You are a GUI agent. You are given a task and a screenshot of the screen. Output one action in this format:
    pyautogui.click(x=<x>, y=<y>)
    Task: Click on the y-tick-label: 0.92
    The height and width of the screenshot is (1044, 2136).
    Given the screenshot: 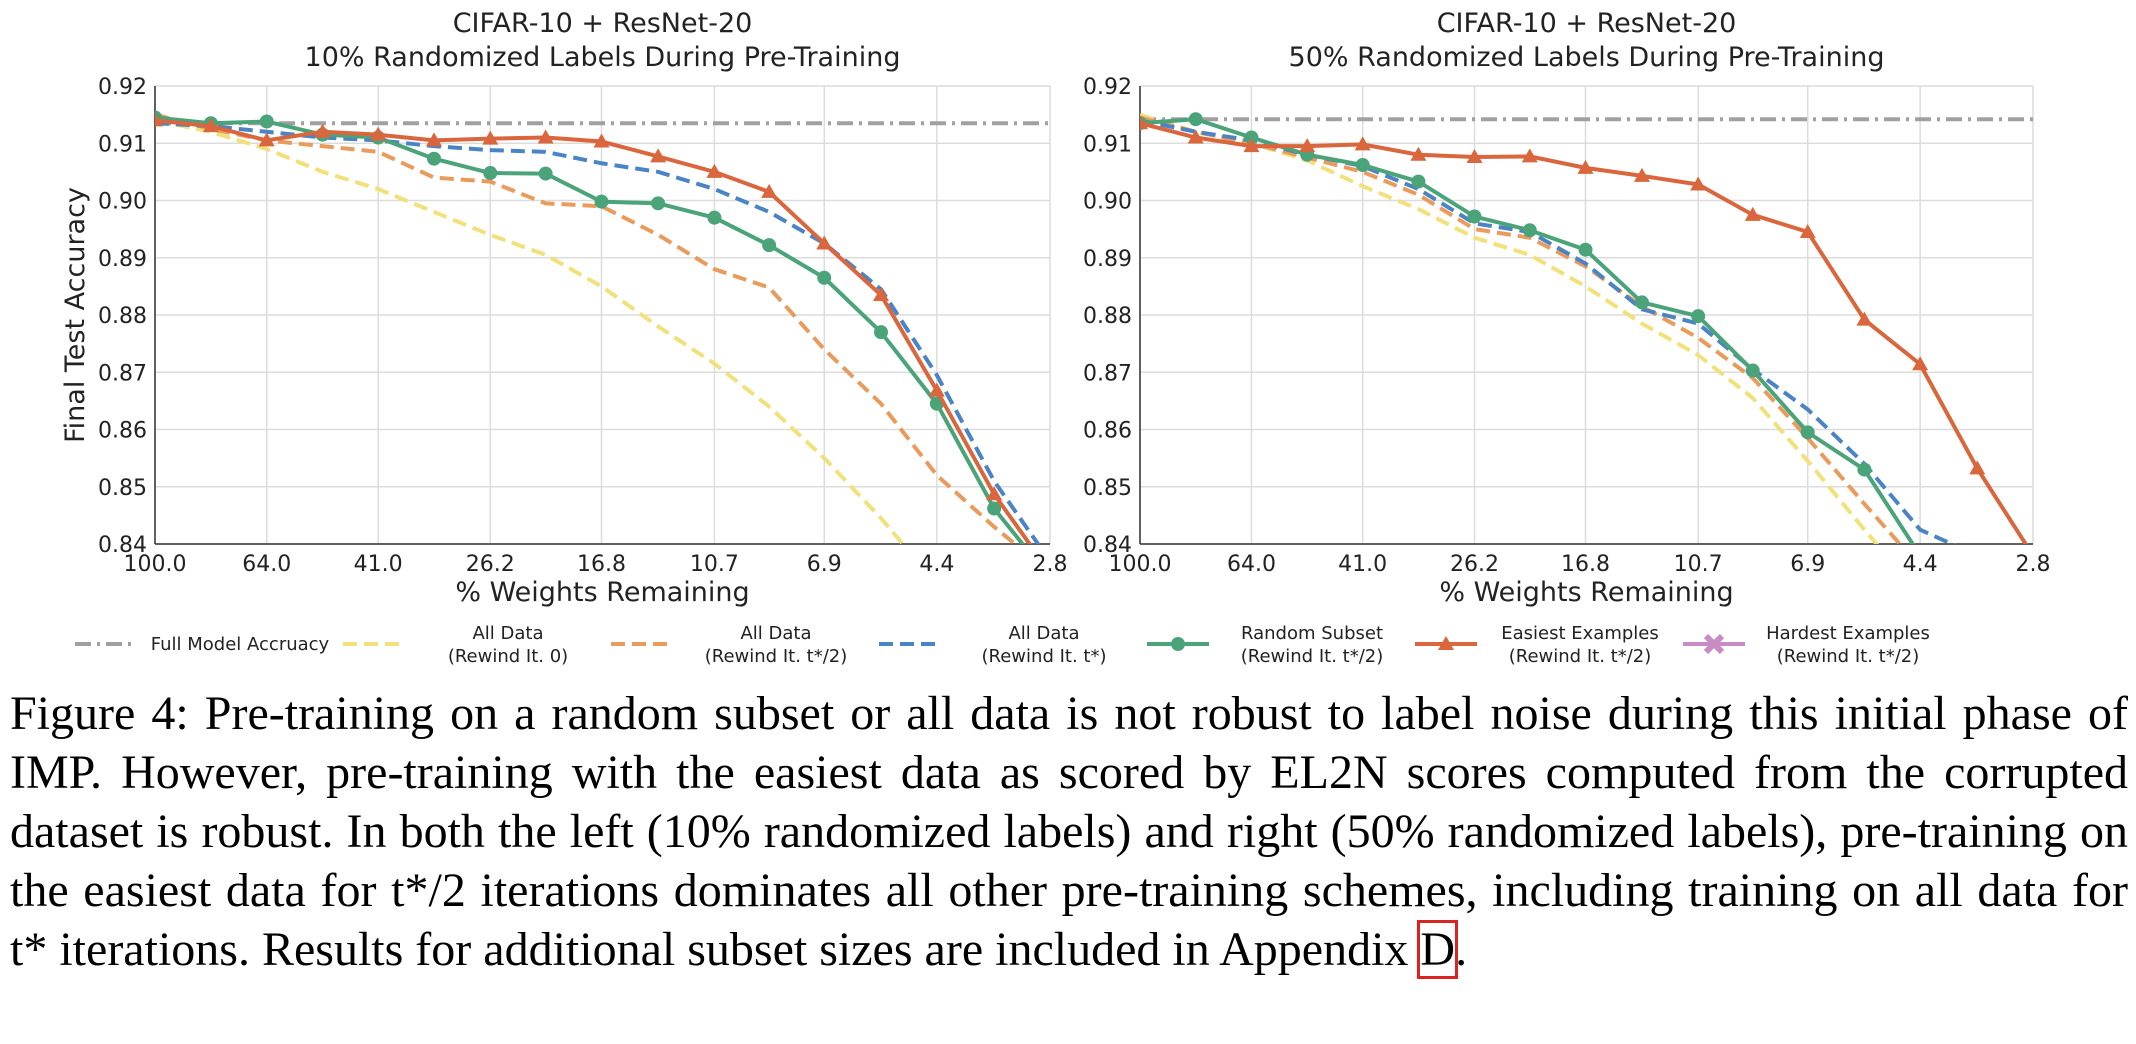 What is the action you would take?
    pyautogui.click(x=1107, y=87)
    